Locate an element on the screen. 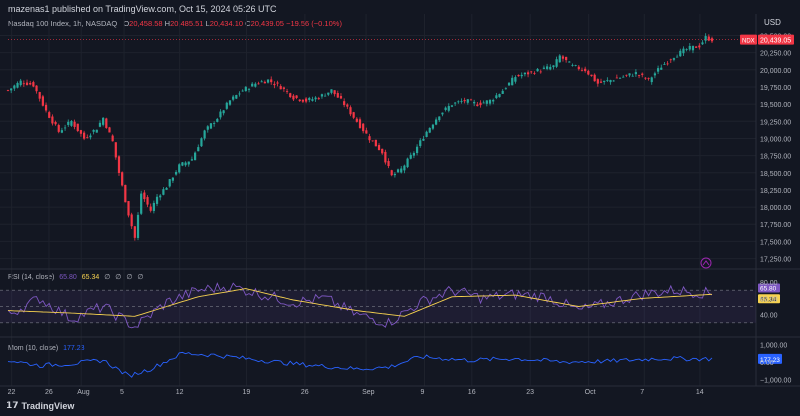  momentum-line is located at coordinates (360, 364).